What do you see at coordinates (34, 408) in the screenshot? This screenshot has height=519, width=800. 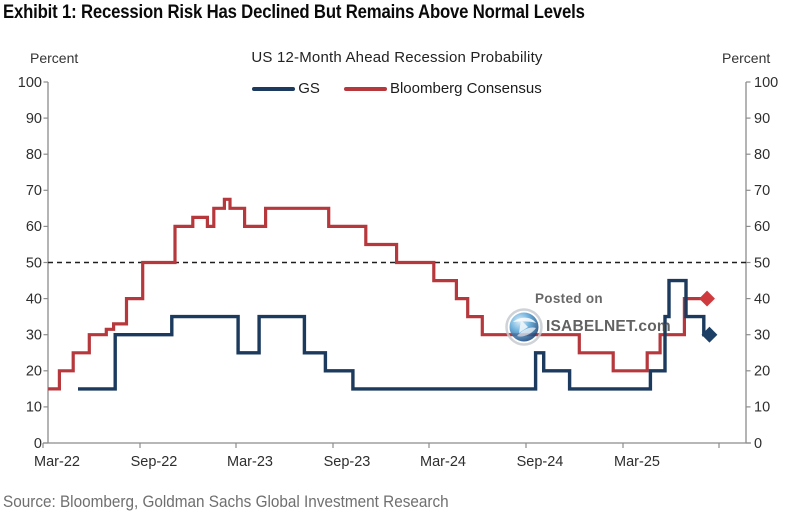 I see `y-tick-label-left: 10` at bounding box center [34, 408].